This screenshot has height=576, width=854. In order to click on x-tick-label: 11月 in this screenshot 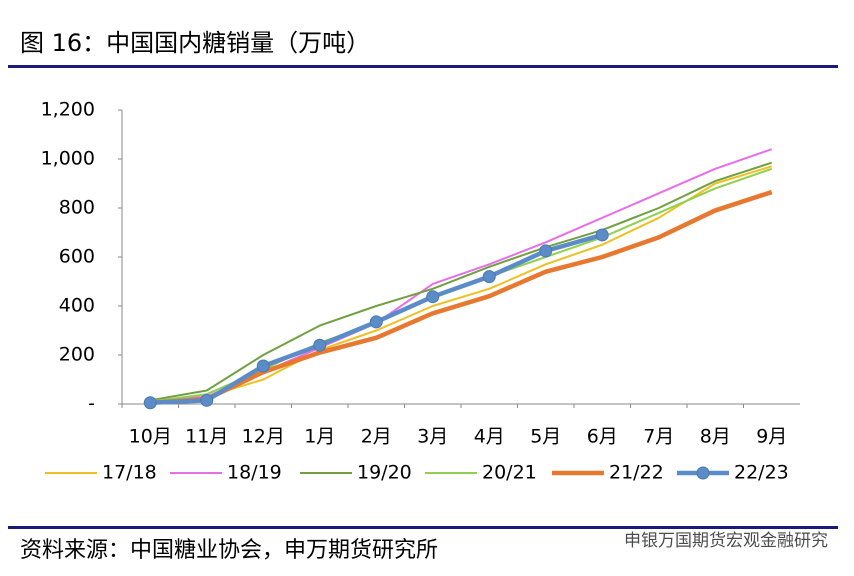, I will do `click(206, 437)`.